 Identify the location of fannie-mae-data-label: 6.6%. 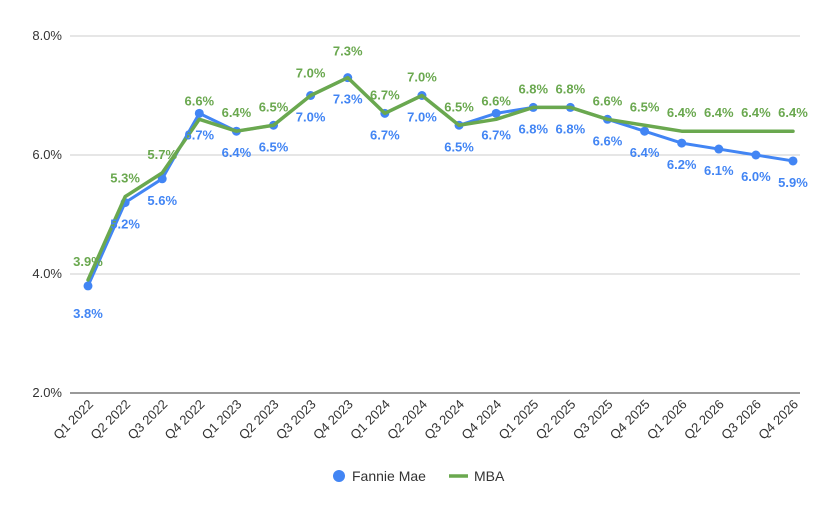
(608, 140).